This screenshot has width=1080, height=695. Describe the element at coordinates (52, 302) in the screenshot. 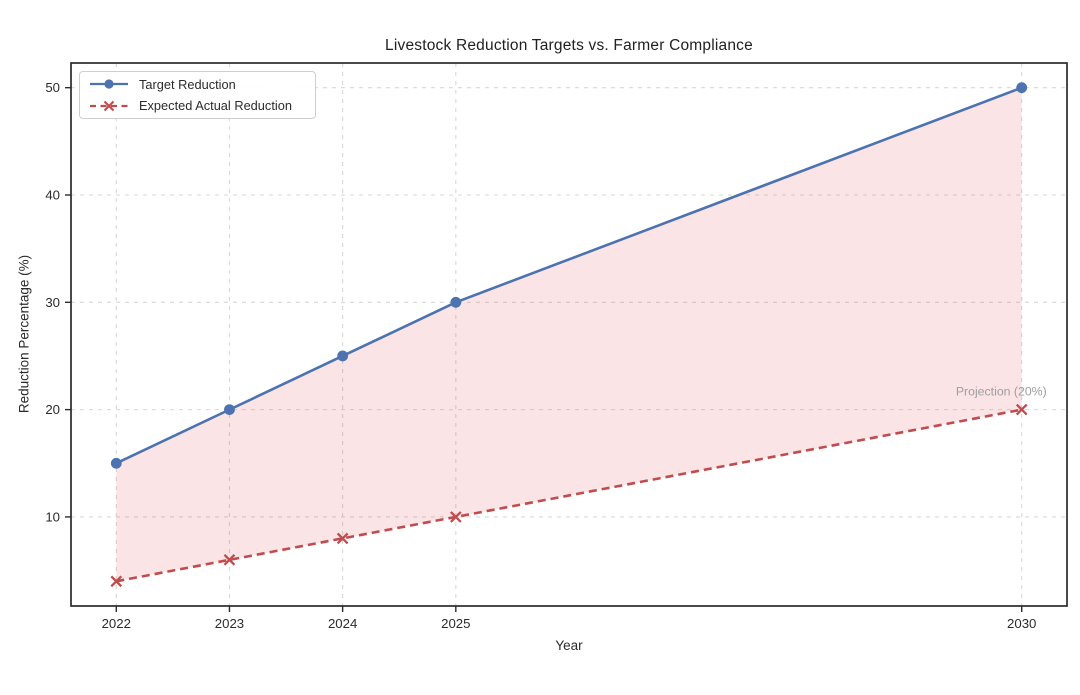

I see `y-tick-label: 30` at that location.